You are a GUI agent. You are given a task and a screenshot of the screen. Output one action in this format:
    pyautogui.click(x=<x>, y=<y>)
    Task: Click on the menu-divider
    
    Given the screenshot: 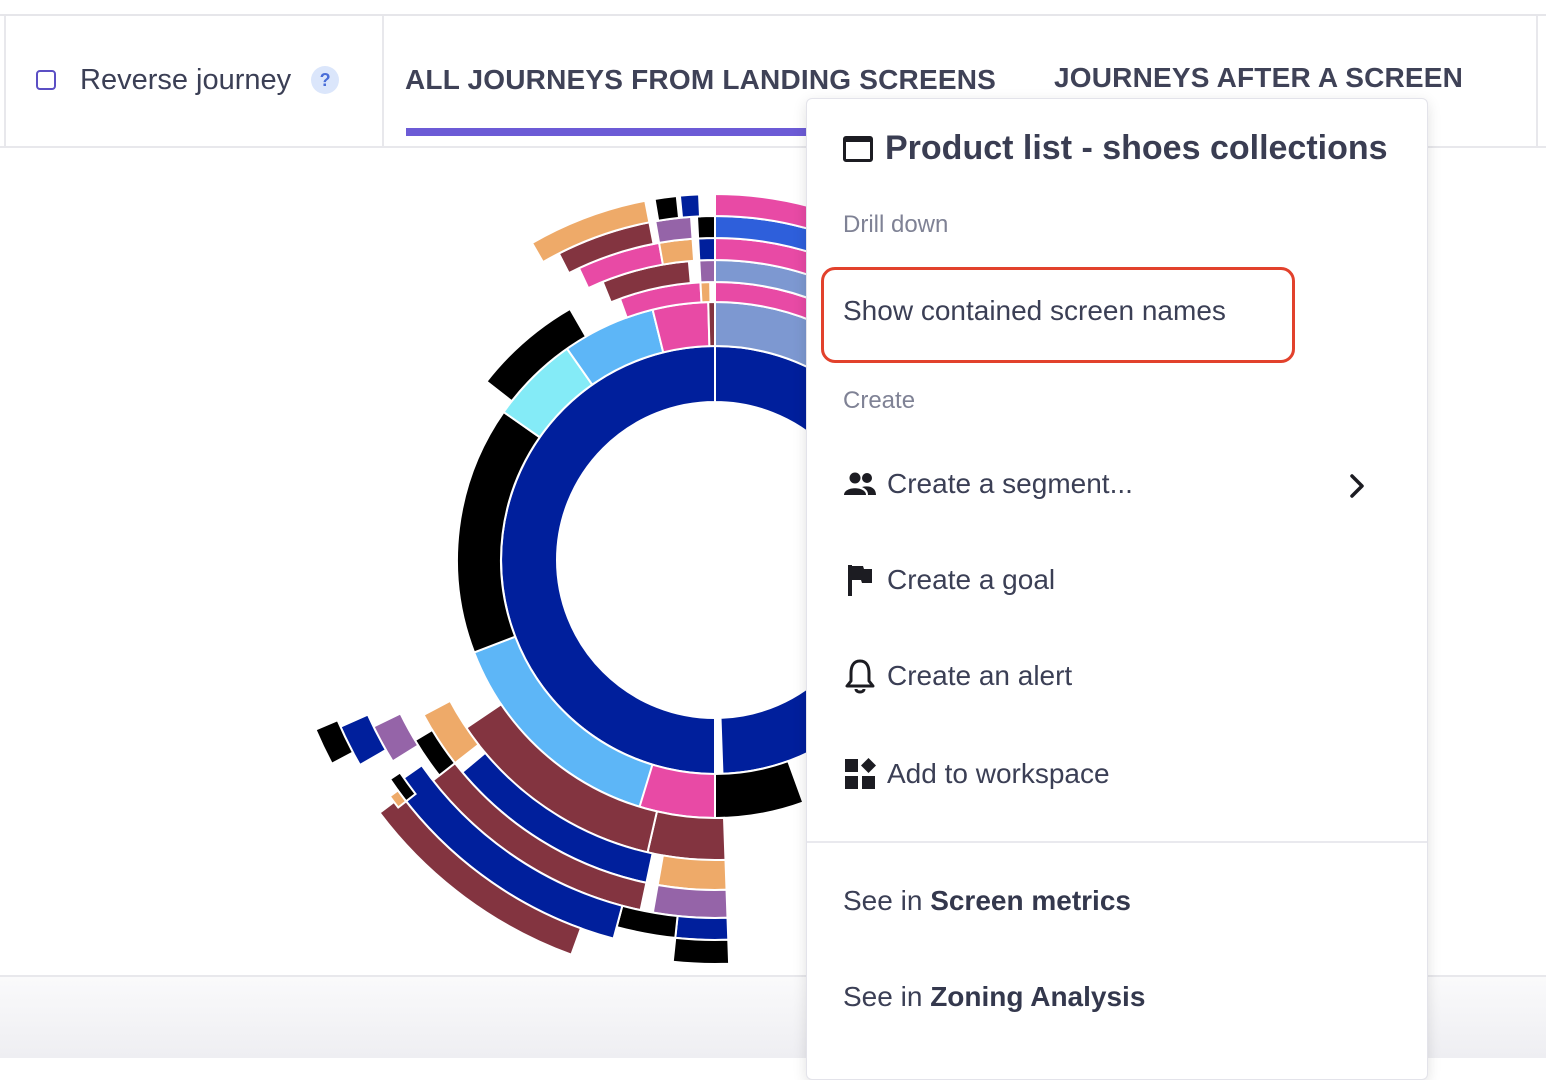 What is the action you would take?
    pyautogui.click(x=1117, y=842)
    